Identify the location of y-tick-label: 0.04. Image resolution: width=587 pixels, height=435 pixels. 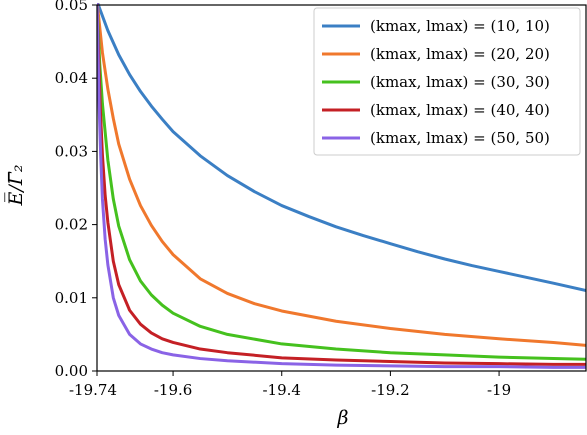
(71, 78).